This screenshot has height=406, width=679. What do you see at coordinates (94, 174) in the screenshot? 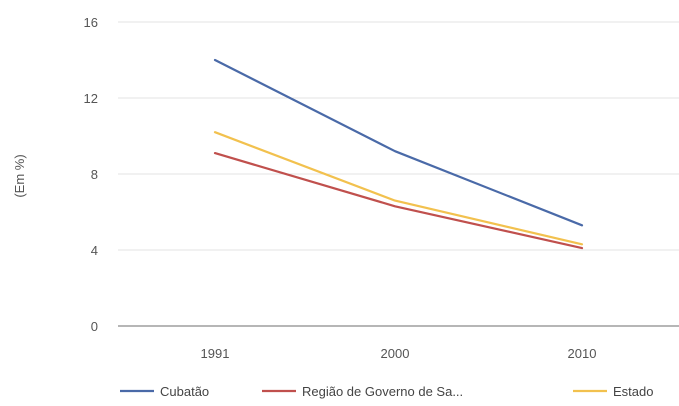
I see `y-tick-label: 8` at bounding box center [94, 174].